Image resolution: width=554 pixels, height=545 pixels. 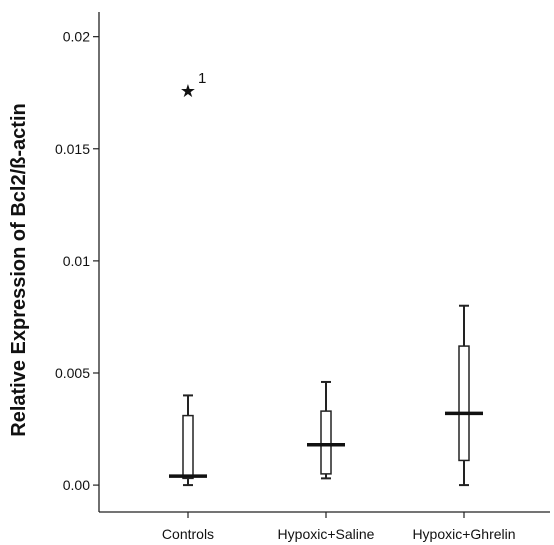 What do you see at coordinates (19, 269) in the screenshot?
I see `y-axis-title: Relative Expression of Bcl2/ß-actin` at bounding box center [19, 269].